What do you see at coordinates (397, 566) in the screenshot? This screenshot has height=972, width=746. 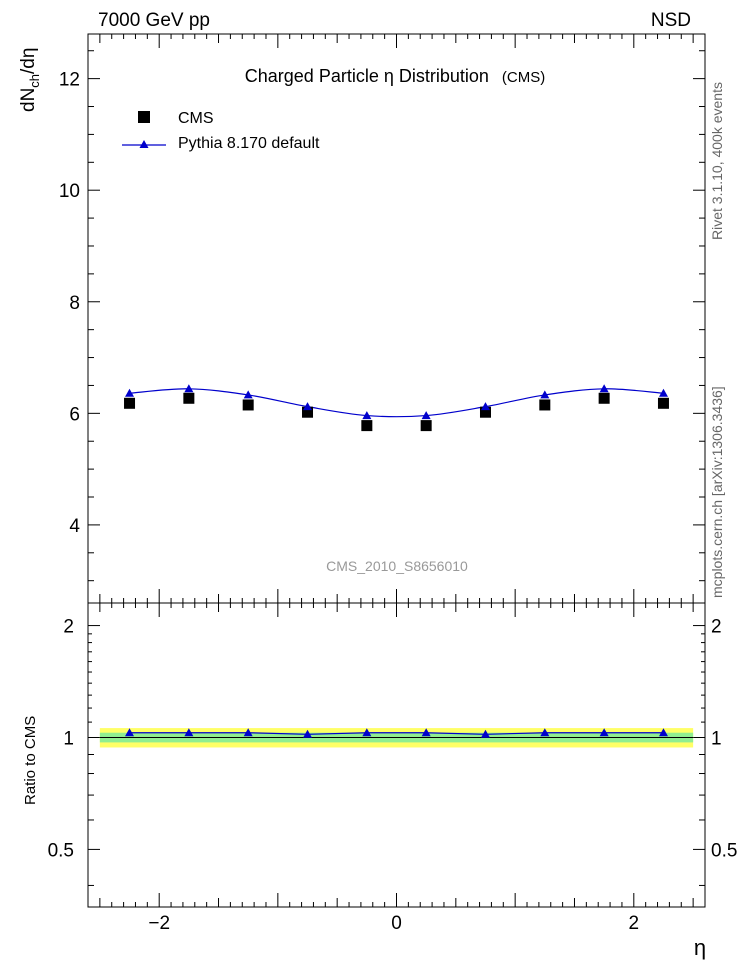 I see `analysis-watermark: CMS_2010_S8656010` at bounding box center [397, 566].